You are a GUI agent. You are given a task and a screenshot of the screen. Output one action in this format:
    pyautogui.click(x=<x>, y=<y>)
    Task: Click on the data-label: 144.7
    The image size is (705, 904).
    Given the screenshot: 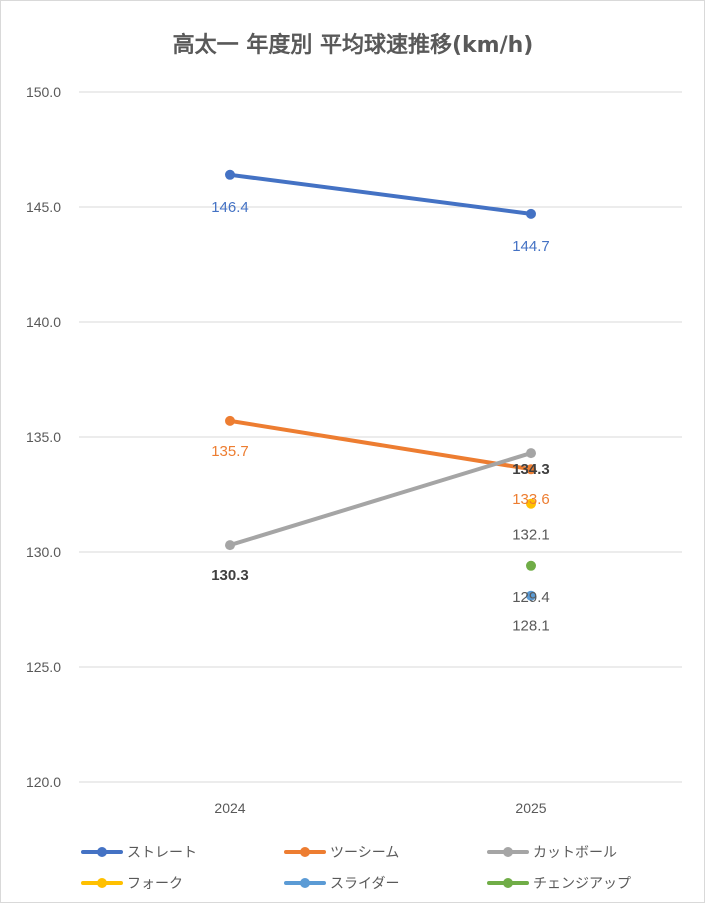 What is the action you would take?
    pyautogui.click(x=531, y=246)
    